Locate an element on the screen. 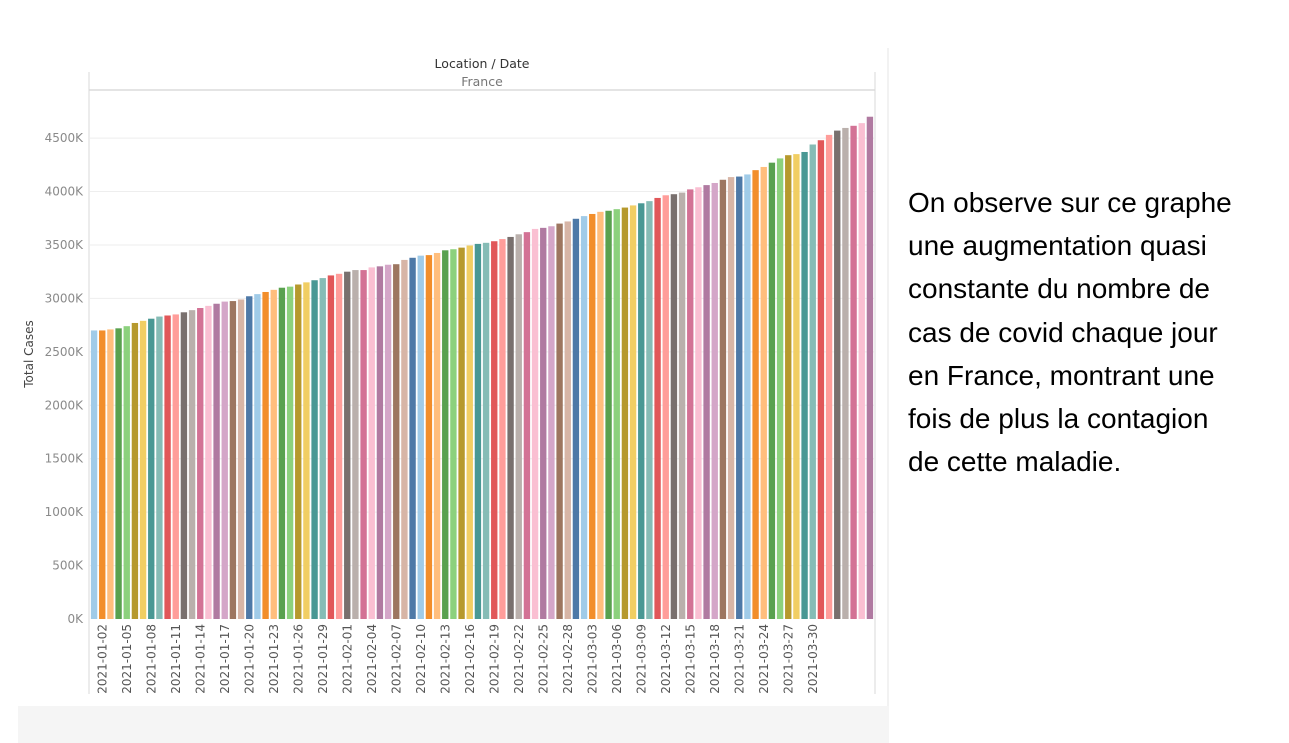 This screenshot has height=743, width=1289. x-tick-label: 2021-02-07 is located at coordinates (396, 659).